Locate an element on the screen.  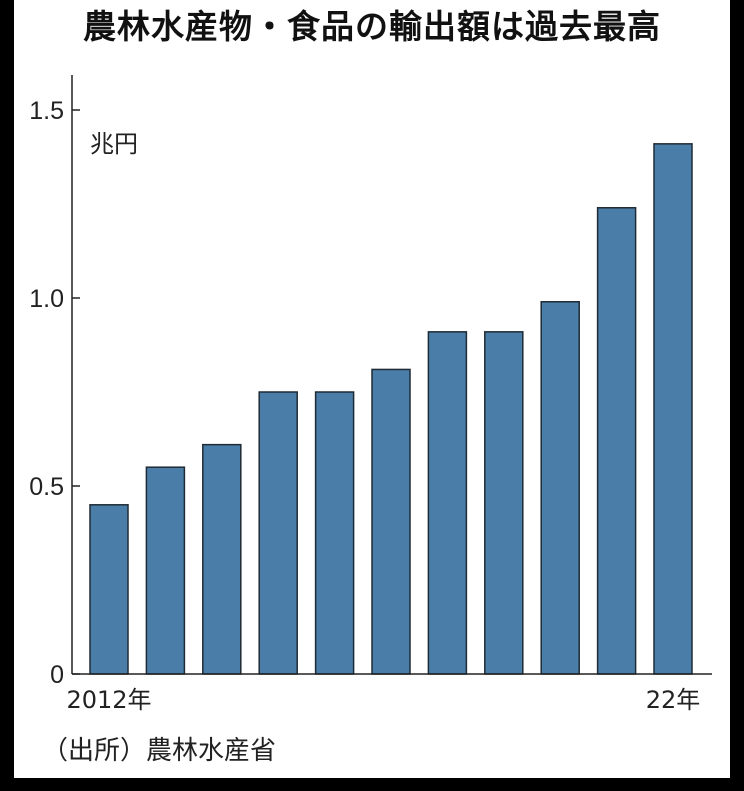
y-tick-label-1: 0.5 is located at coordinates (46, 487).